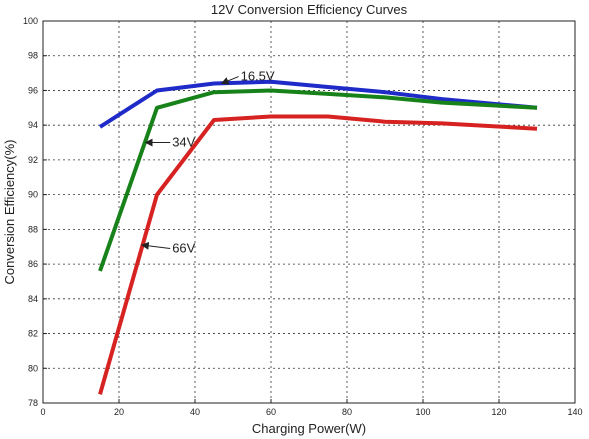  What do you see at coordinates (33, 160) in the screenshot?
I see `y-tick-label: 92` at bounding box center [33, 160].